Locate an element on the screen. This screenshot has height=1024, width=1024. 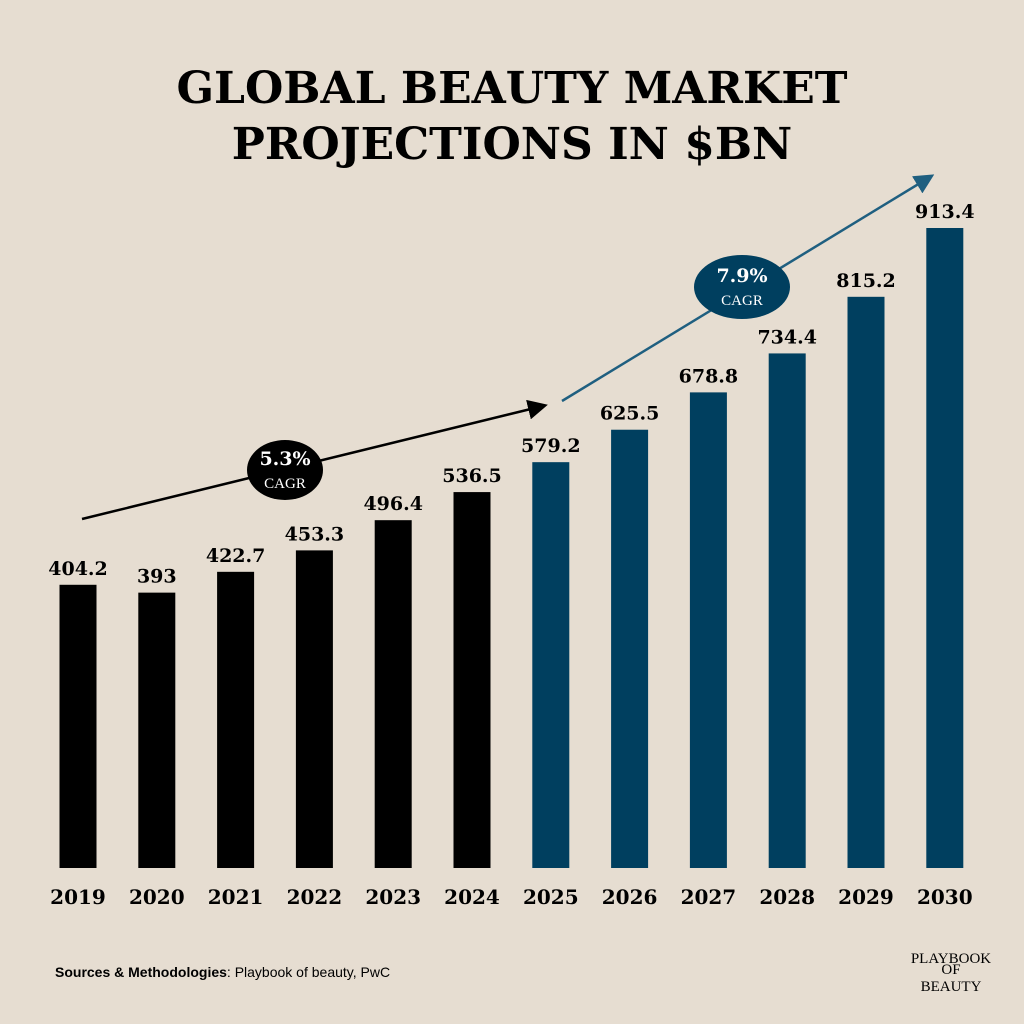
logo: PLAYBOOK is located at coordinates (951, 959).